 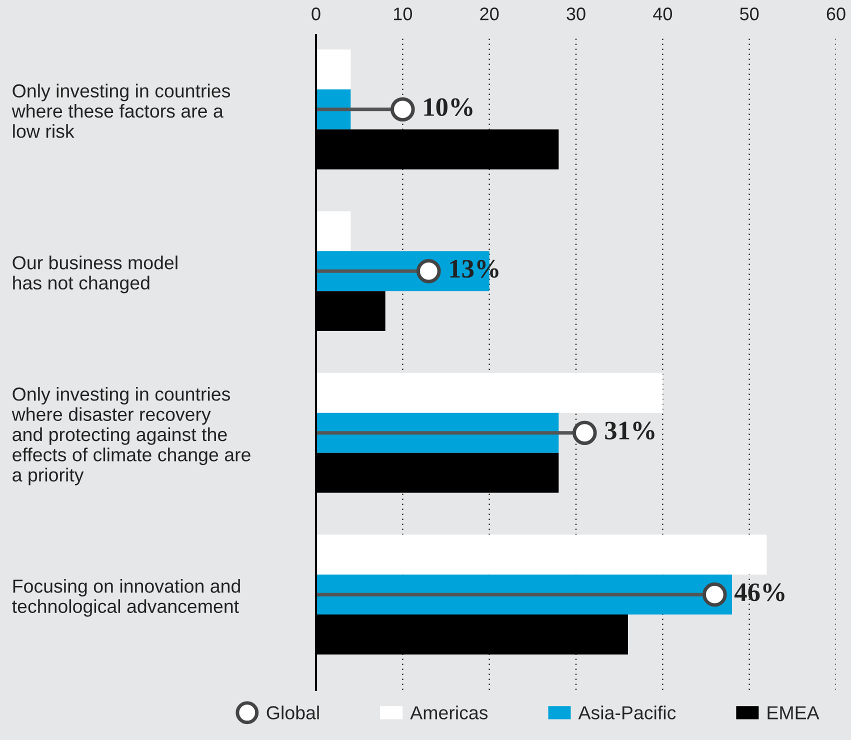 I want to click on y-tick-label: Only investing in countries where disaster recovery and protecting against the effects of climate change are a priority, so click(x=131, y=436).